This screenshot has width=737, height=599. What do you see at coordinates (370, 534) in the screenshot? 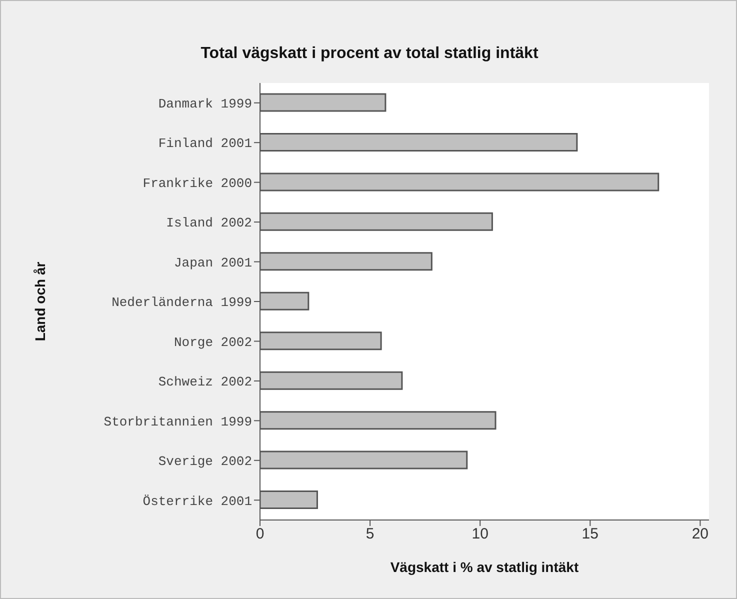
I see `x-tick-label: 5` at bounding box center [370, 534].